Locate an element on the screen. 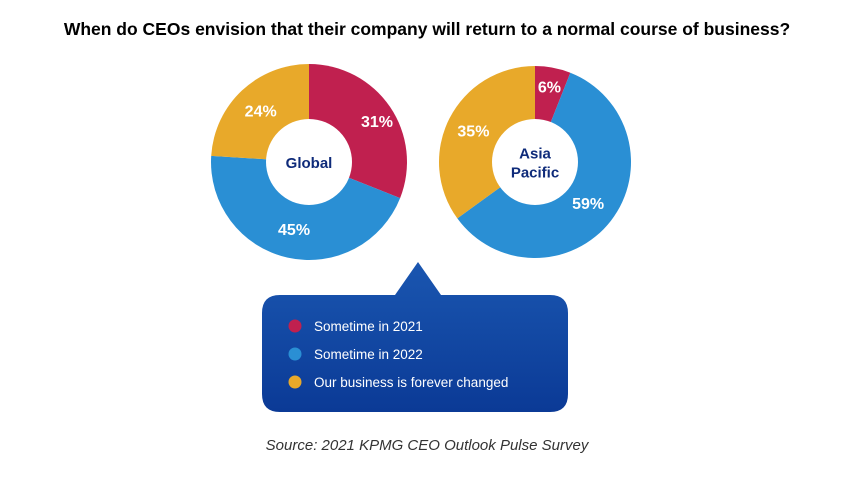 The height and width of the screenshot is (478, 854). slice-value-label: 59% is located at coordinates (588, 204).